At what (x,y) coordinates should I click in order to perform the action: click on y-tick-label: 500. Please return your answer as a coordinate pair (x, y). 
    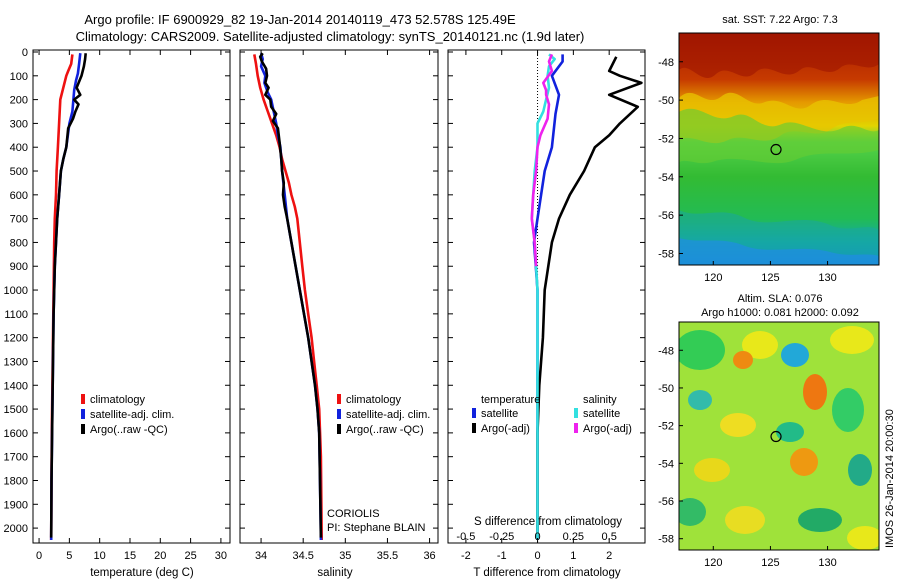
    Looking at the image, I should click on (19, 172).